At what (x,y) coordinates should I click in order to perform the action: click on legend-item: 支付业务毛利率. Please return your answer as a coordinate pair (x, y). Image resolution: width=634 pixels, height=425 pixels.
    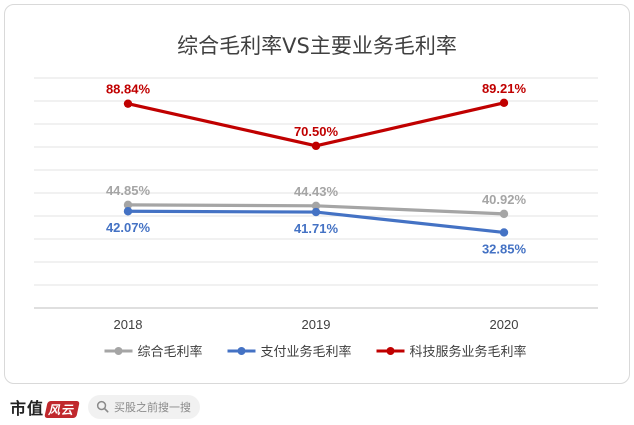
    Looking at the image, I should click on (289, 352).